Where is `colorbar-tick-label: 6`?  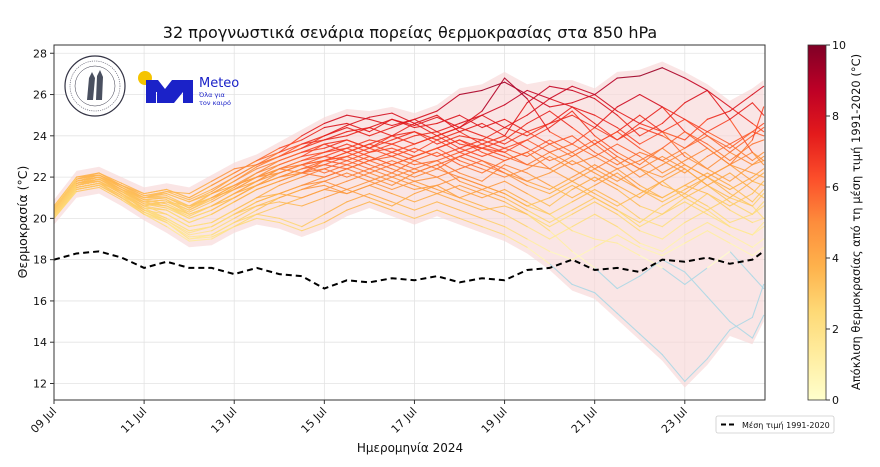
colorbar-tick-label: 6 is located at coordinates (835, 187).